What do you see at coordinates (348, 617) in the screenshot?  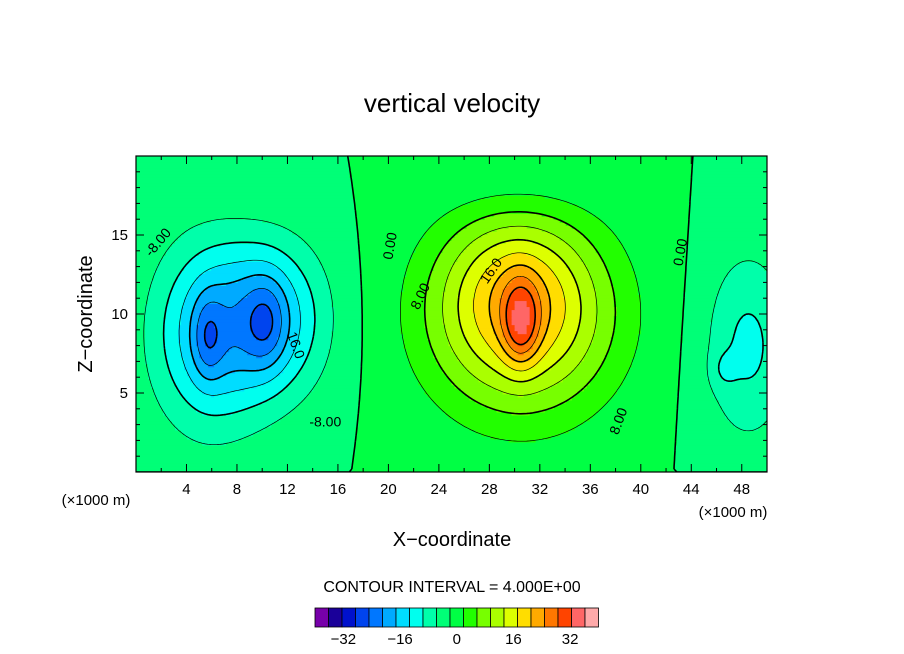 I see `colorbar-swatch` at bounding box center [348, 617].